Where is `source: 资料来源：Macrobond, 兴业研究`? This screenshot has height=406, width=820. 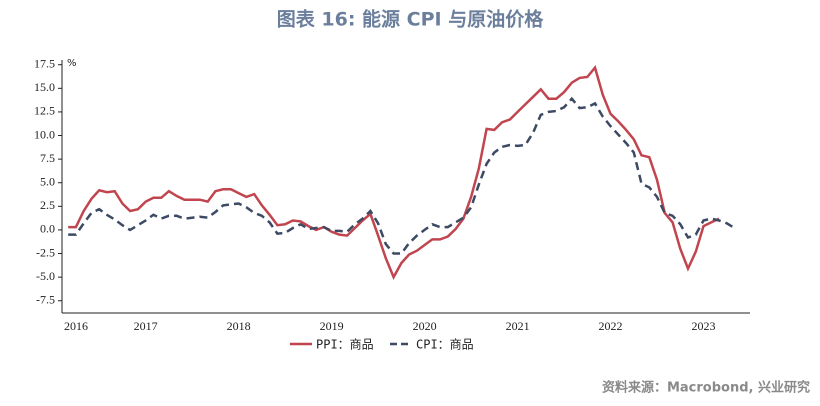
source: 资料来源：Macrobond, 兴业研究 is located at coordinates (706, 388).